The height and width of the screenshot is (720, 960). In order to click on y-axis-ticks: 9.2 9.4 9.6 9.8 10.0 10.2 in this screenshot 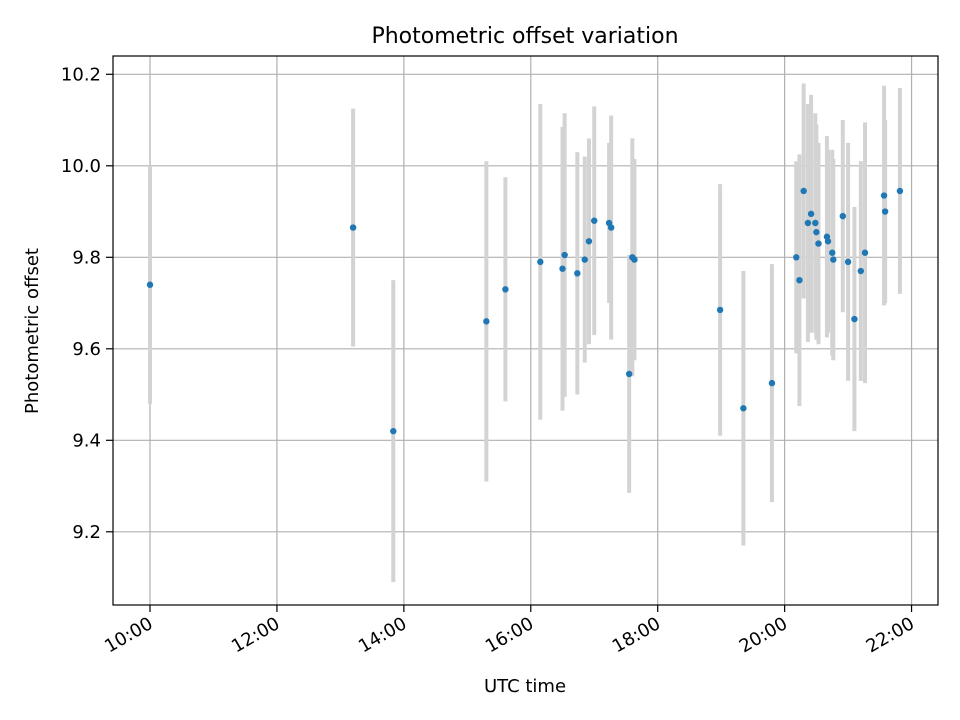, I will do `click(87, 303)`.